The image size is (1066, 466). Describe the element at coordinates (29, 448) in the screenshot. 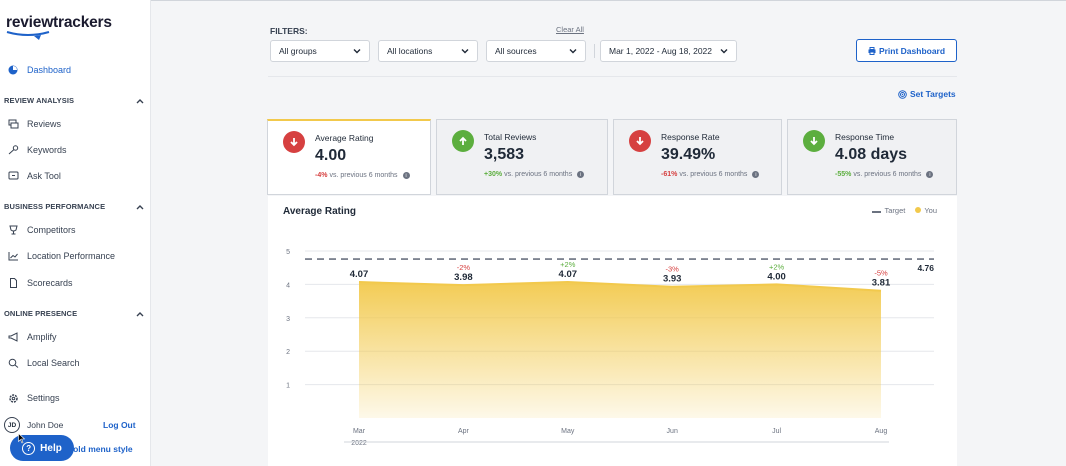

I see `help-icon: ?` at that location.